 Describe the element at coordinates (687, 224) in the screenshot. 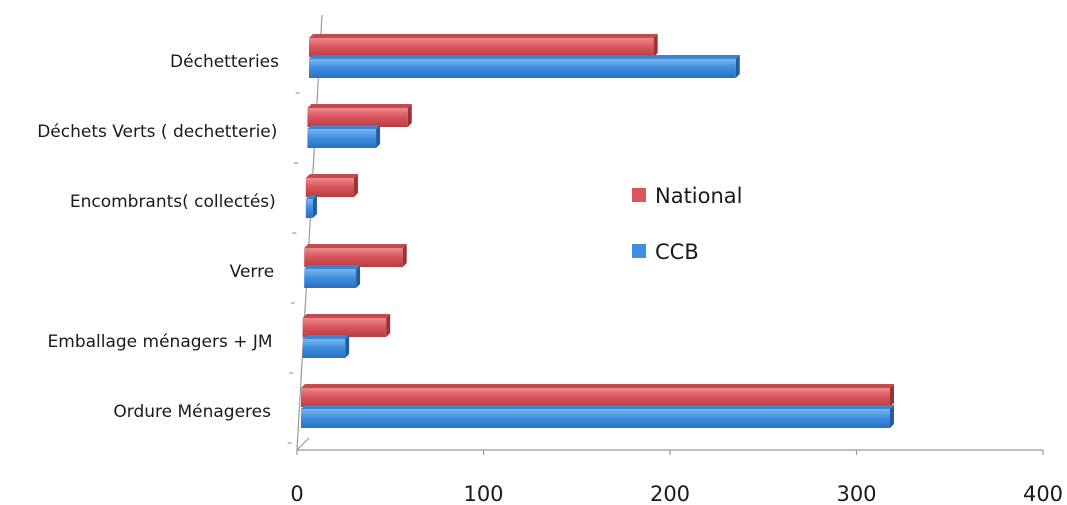

I see `legend: National CCB` at that location.